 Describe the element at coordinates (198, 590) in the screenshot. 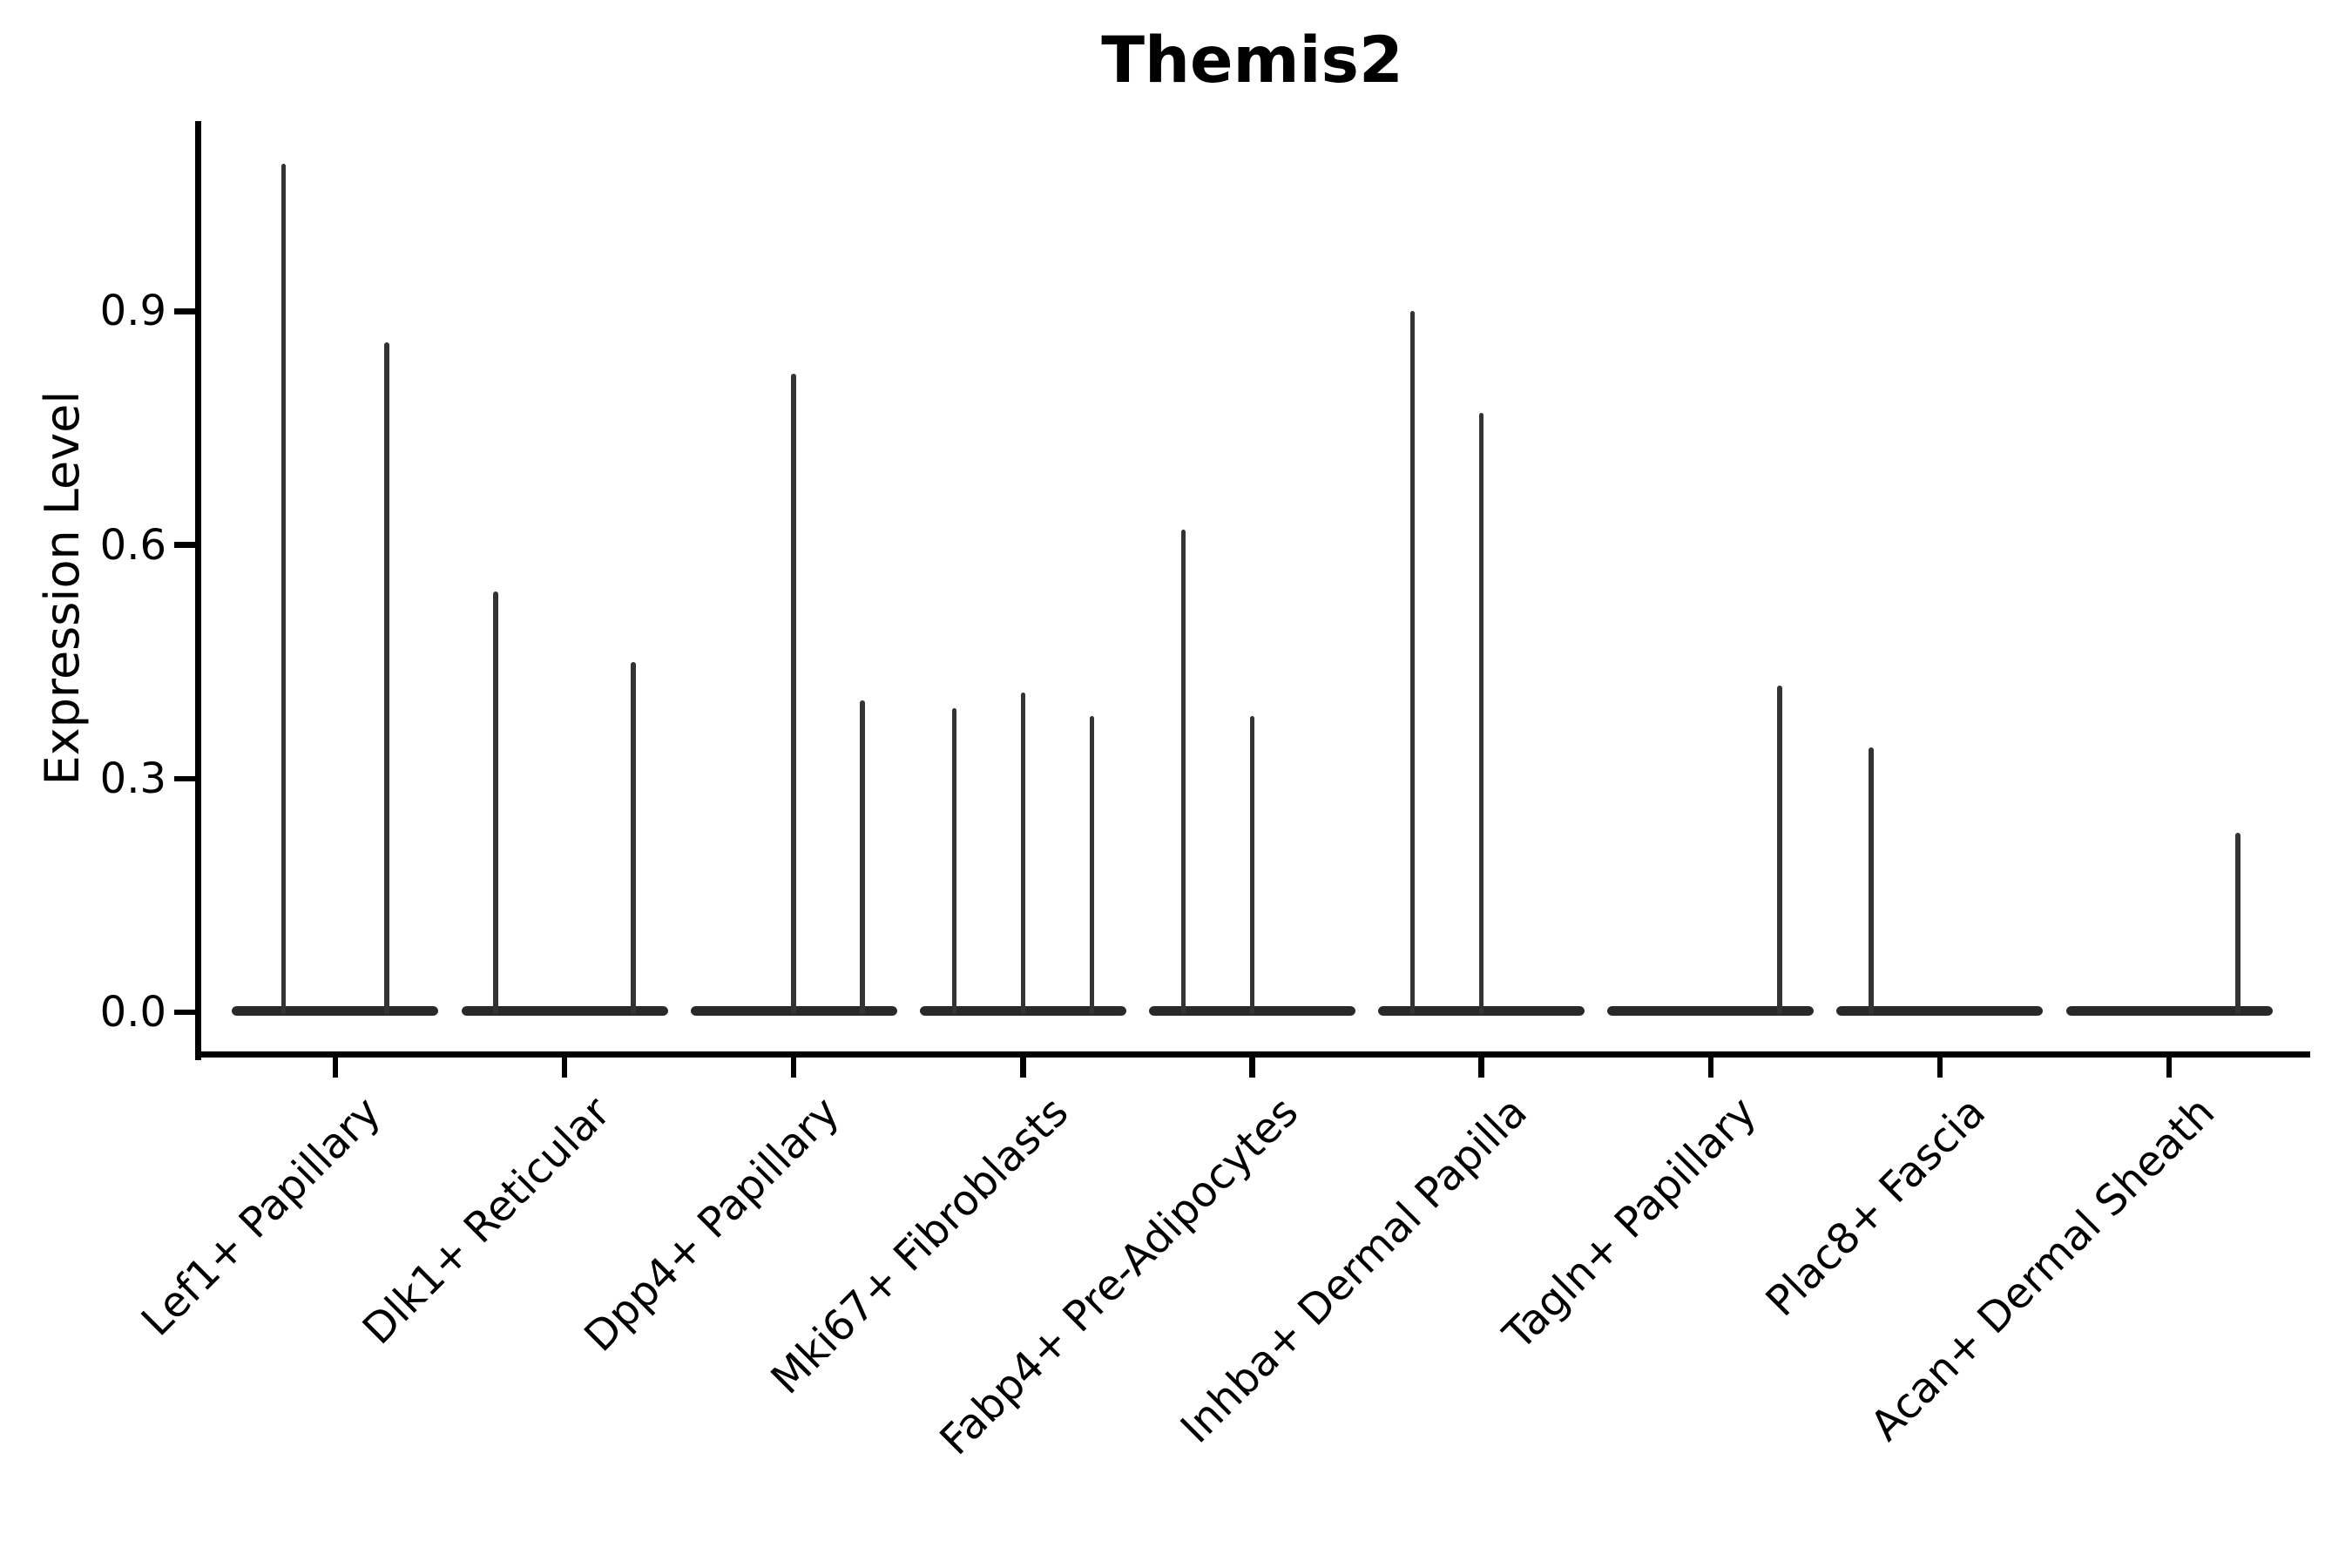

I see `y-axis-spine` at that location.